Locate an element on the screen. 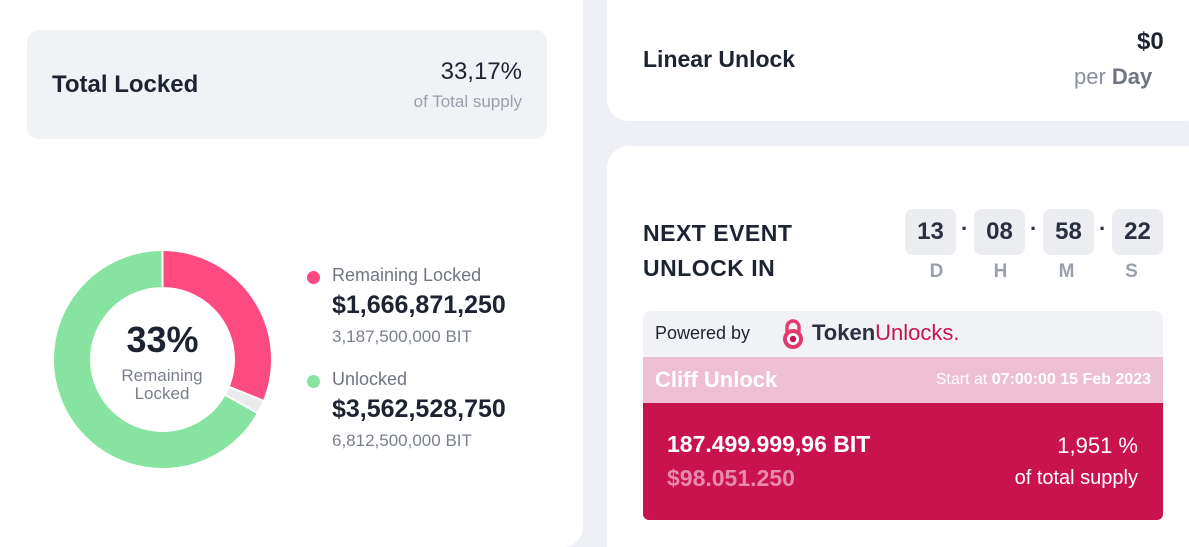 Image resolution: width=1189 pixels, height=547 pixels. linear-unlock-value: $0 is located at coordinates (1150, 41).